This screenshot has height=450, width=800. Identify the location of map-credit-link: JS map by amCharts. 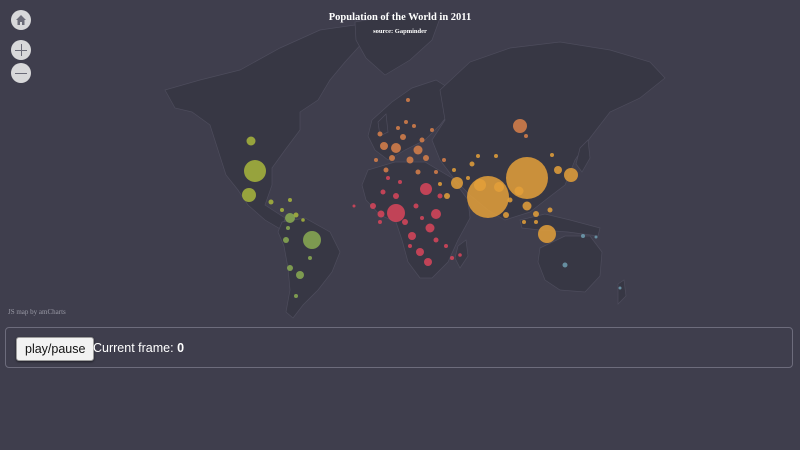
(37, 312).